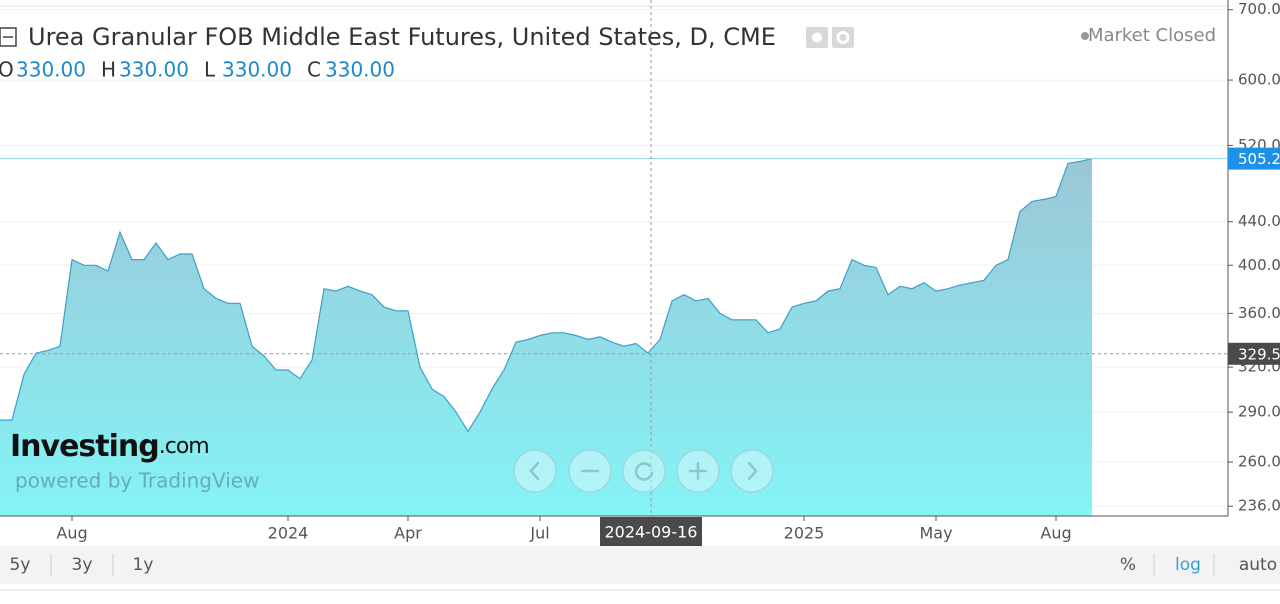 This screenshot has height=604, width=1280. What do you see at coordinates (1085, 36) in the screenshot?
I see `status-dot` at bounding box center [1085, 36].